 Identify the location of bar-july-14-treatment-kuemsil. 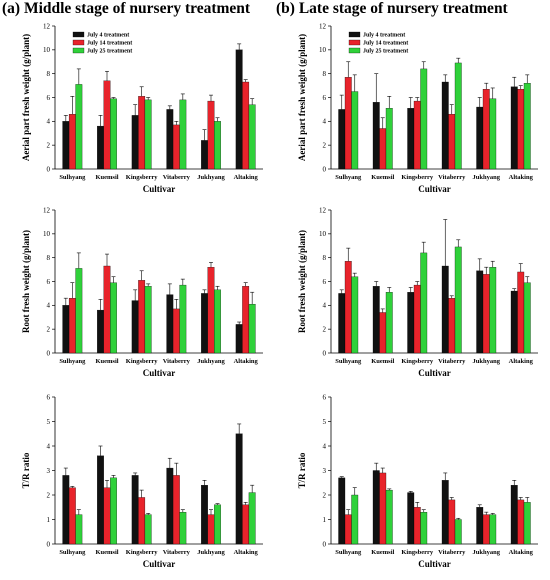
(383, 149).